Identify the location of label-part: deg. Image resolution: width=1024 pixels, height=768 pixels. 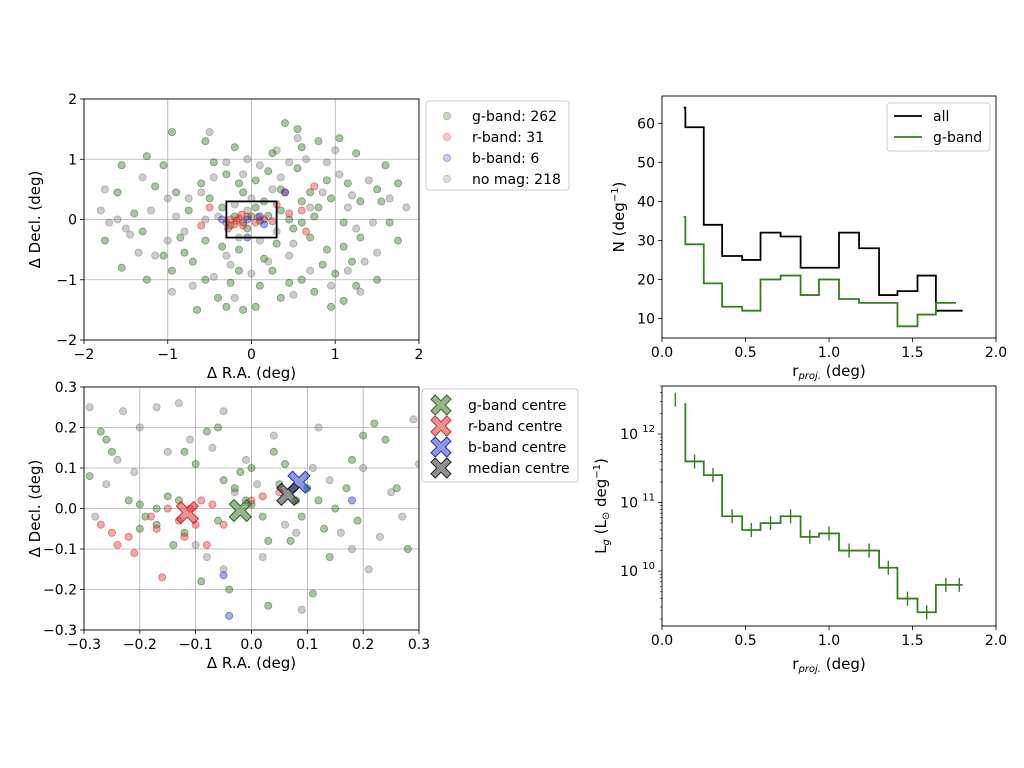
(601, 495).